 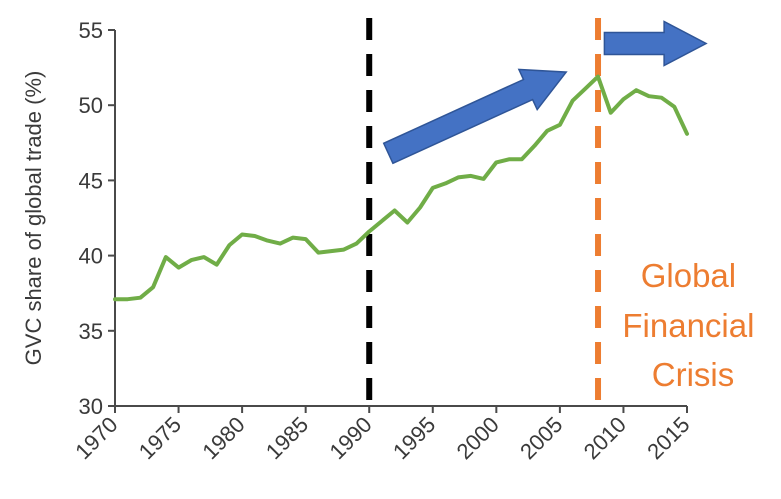 I want to click on x-tick-label: 1980, so click(x=223, y=438).